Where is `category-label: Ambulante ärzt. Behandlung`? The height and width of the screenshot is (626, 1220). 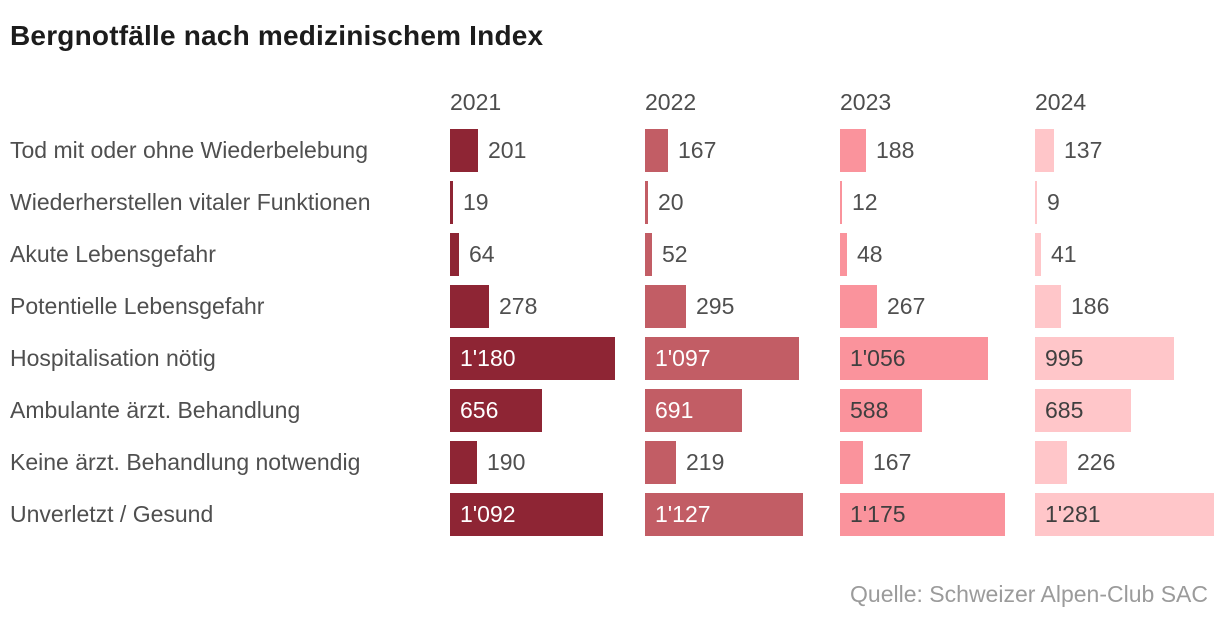
category-label: Ambulante ärzt. Behandlung is located at coordinates (155, 409).